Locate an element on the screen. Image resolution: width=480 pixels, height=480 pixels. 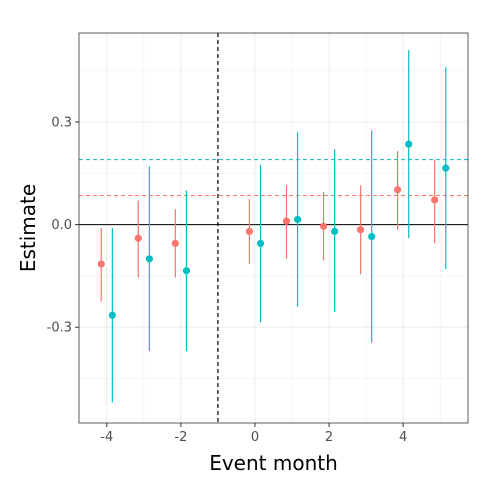
y-tick-label: 0.3 is located at coordinates (61, 122).